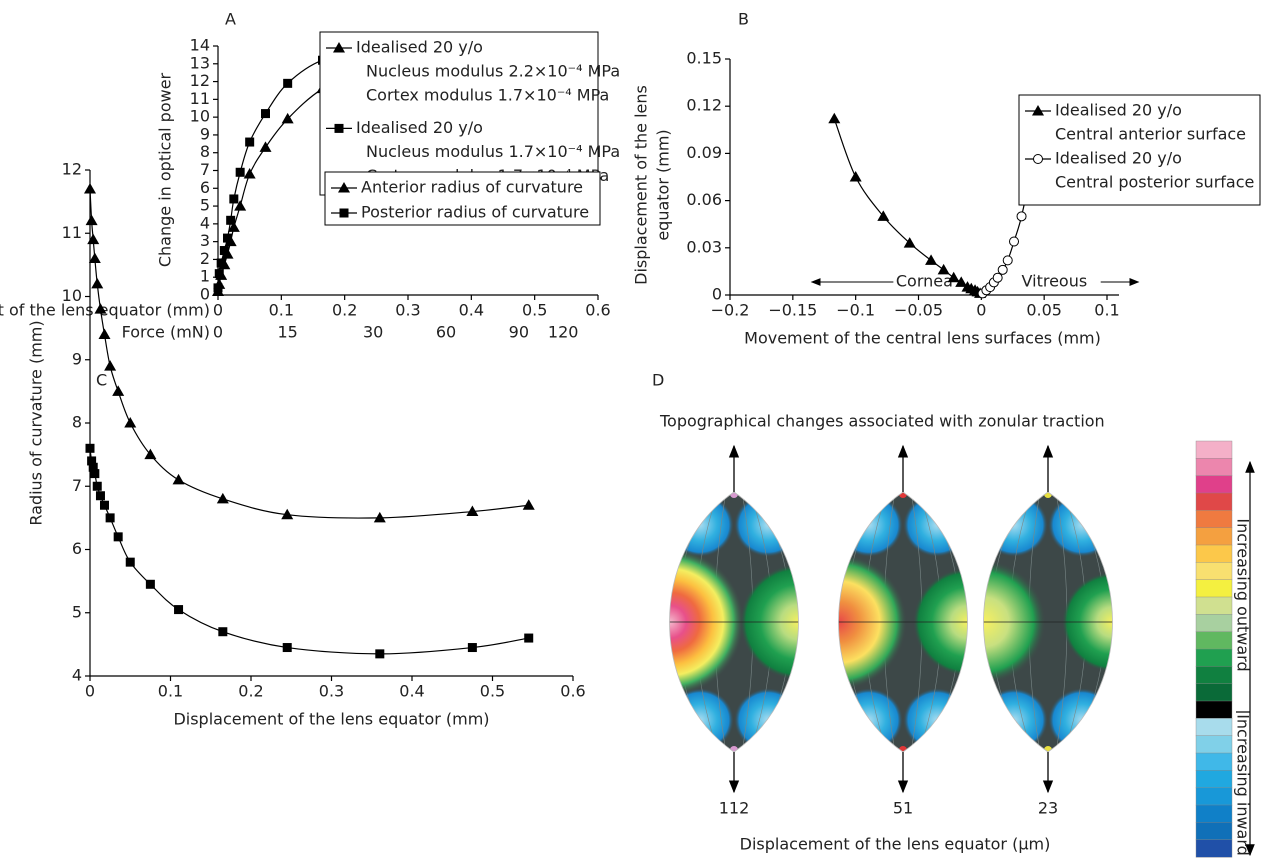 The height and width of the screenshot is (858, 1261). I want to click on lens-displacement: 51, so click(903, 808).